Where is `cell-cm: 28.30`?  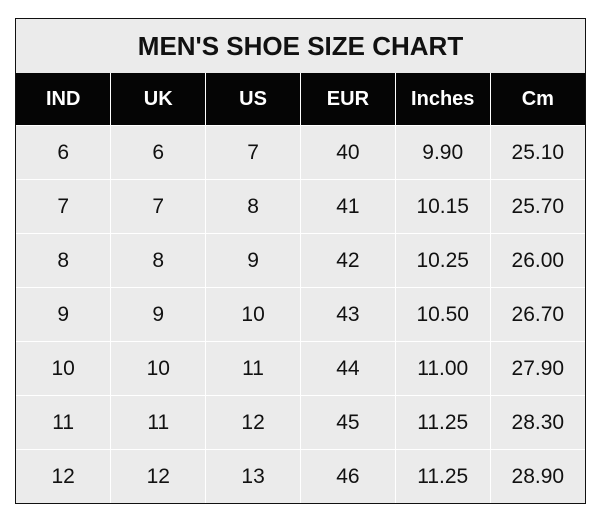 cell-cm: 28.30 is located at coordinates (537, 422).